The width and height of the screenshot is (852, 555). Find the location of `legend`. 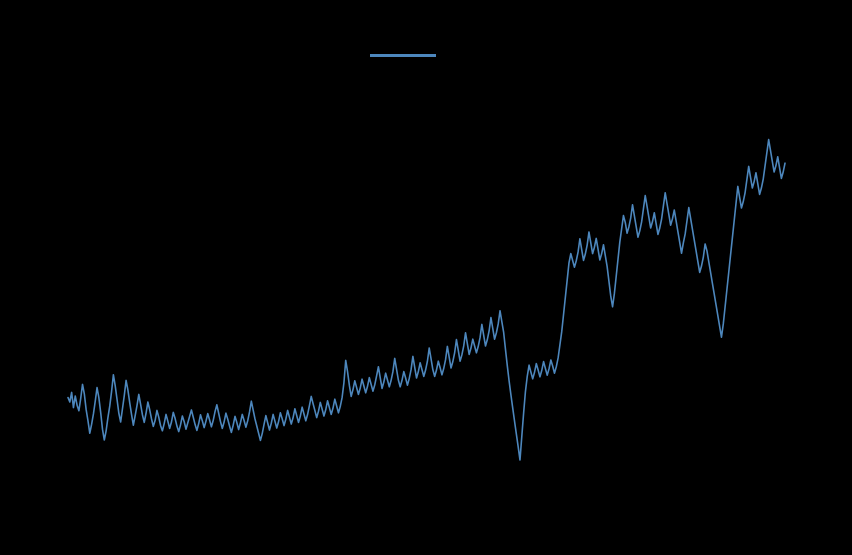

legend is located at coordinates (406, 55).